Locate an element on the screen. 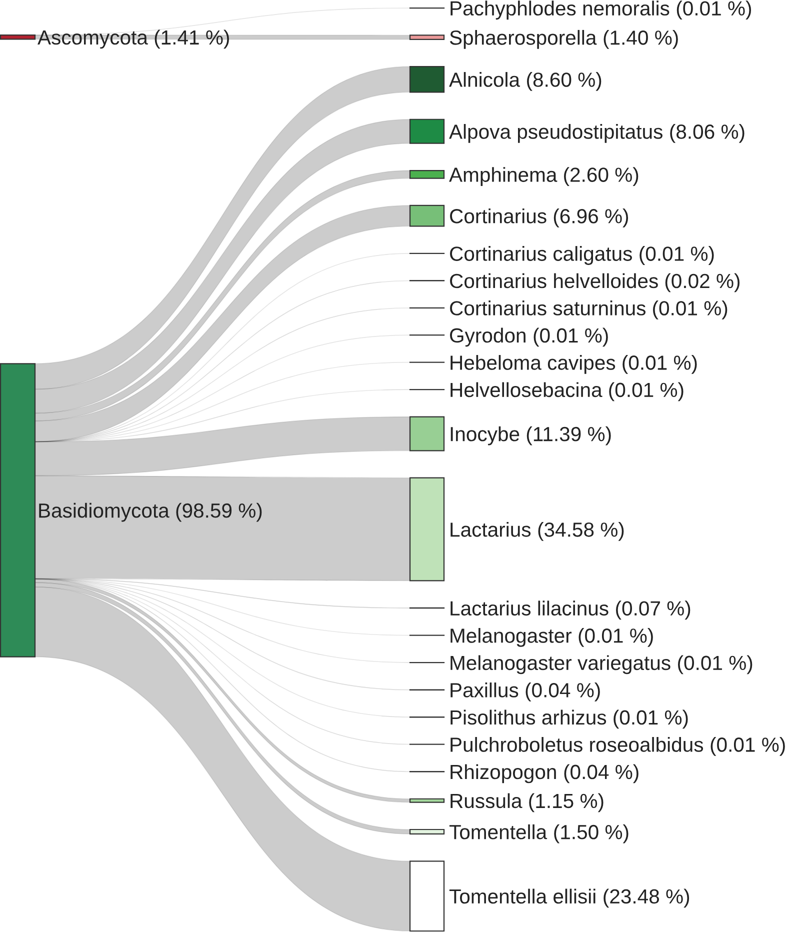 The width and height of the screenshot is (790, 932). data-label: (8.60 %) is located at coordinates (564, 81).